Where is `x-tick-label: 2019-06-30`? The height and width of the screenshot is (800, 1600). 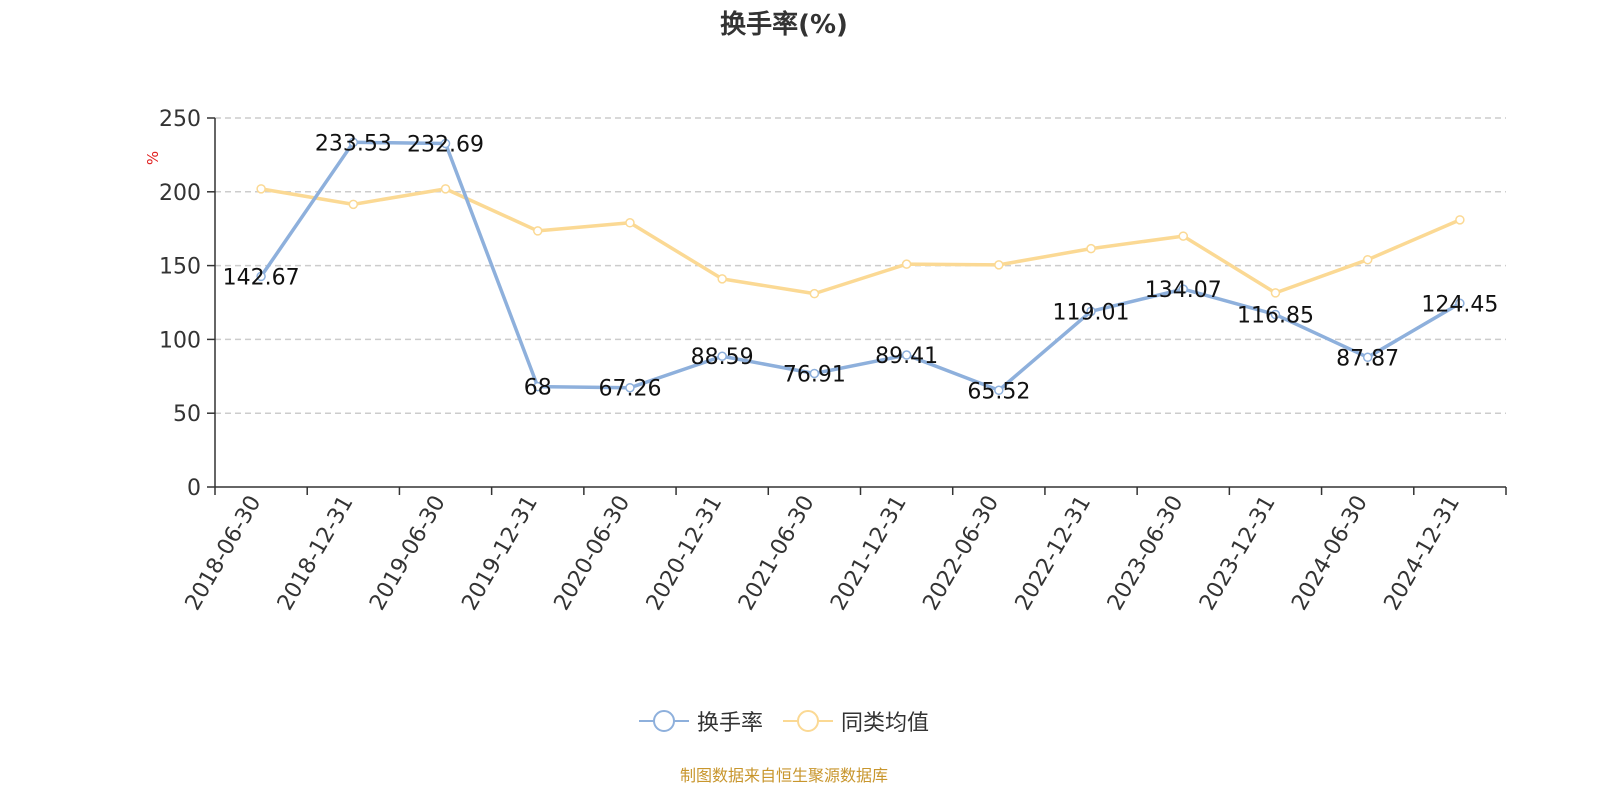 x-tick-label: 2019-06-30 is located at coordinates (408, 553).